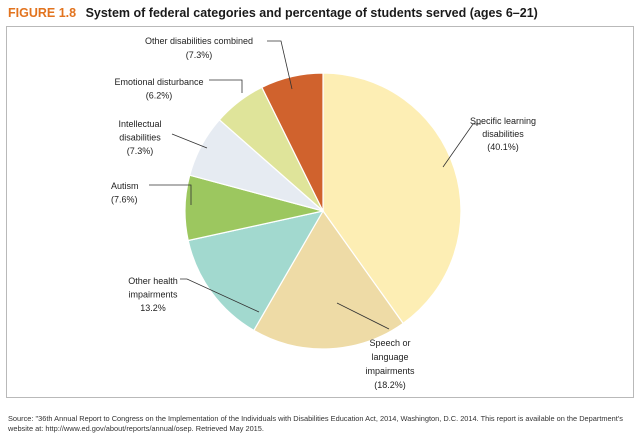  What do you see at coordinates (158, 89) in the screenshot?
I see `slice-label: Emotional disturbance (6.2%)` at bounding box center [158, 89].